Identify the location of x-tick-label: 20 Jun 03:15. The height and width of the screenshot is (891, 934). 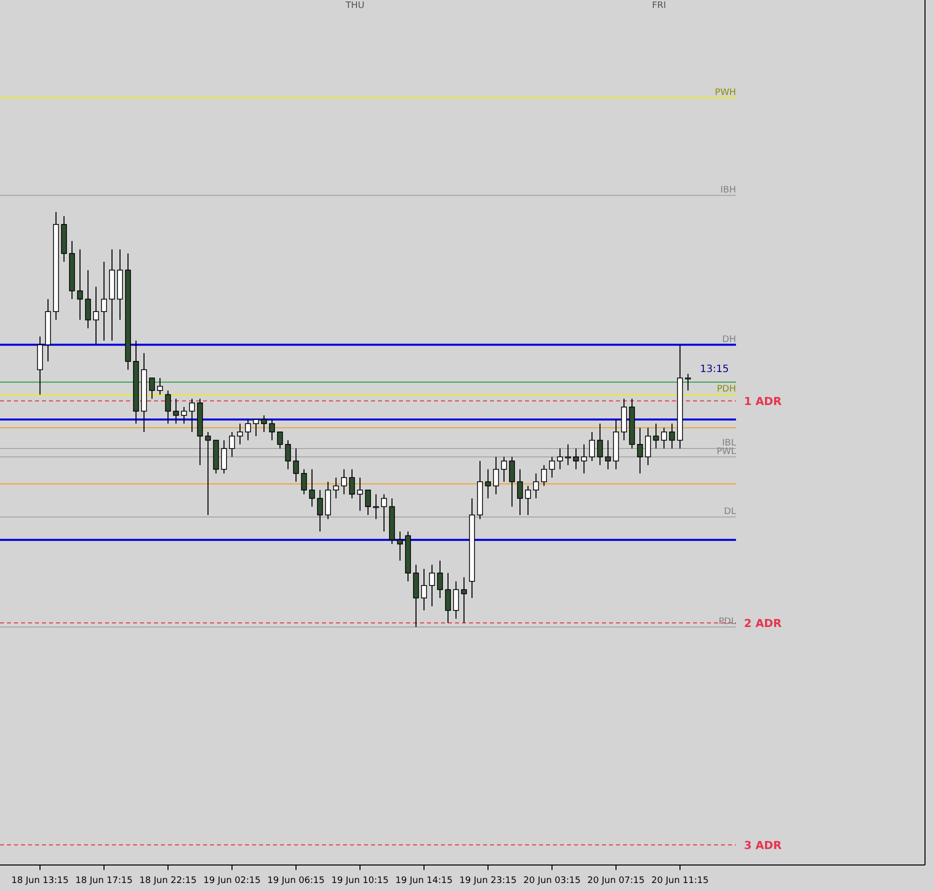
(552, 881).